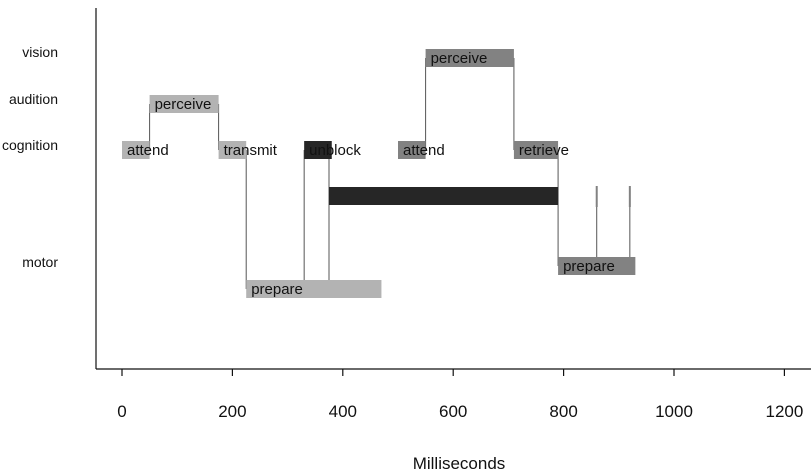 The width and height of the screenshot is (811, 475). I want to click on row-label-audition: audition, so click(33, 99).